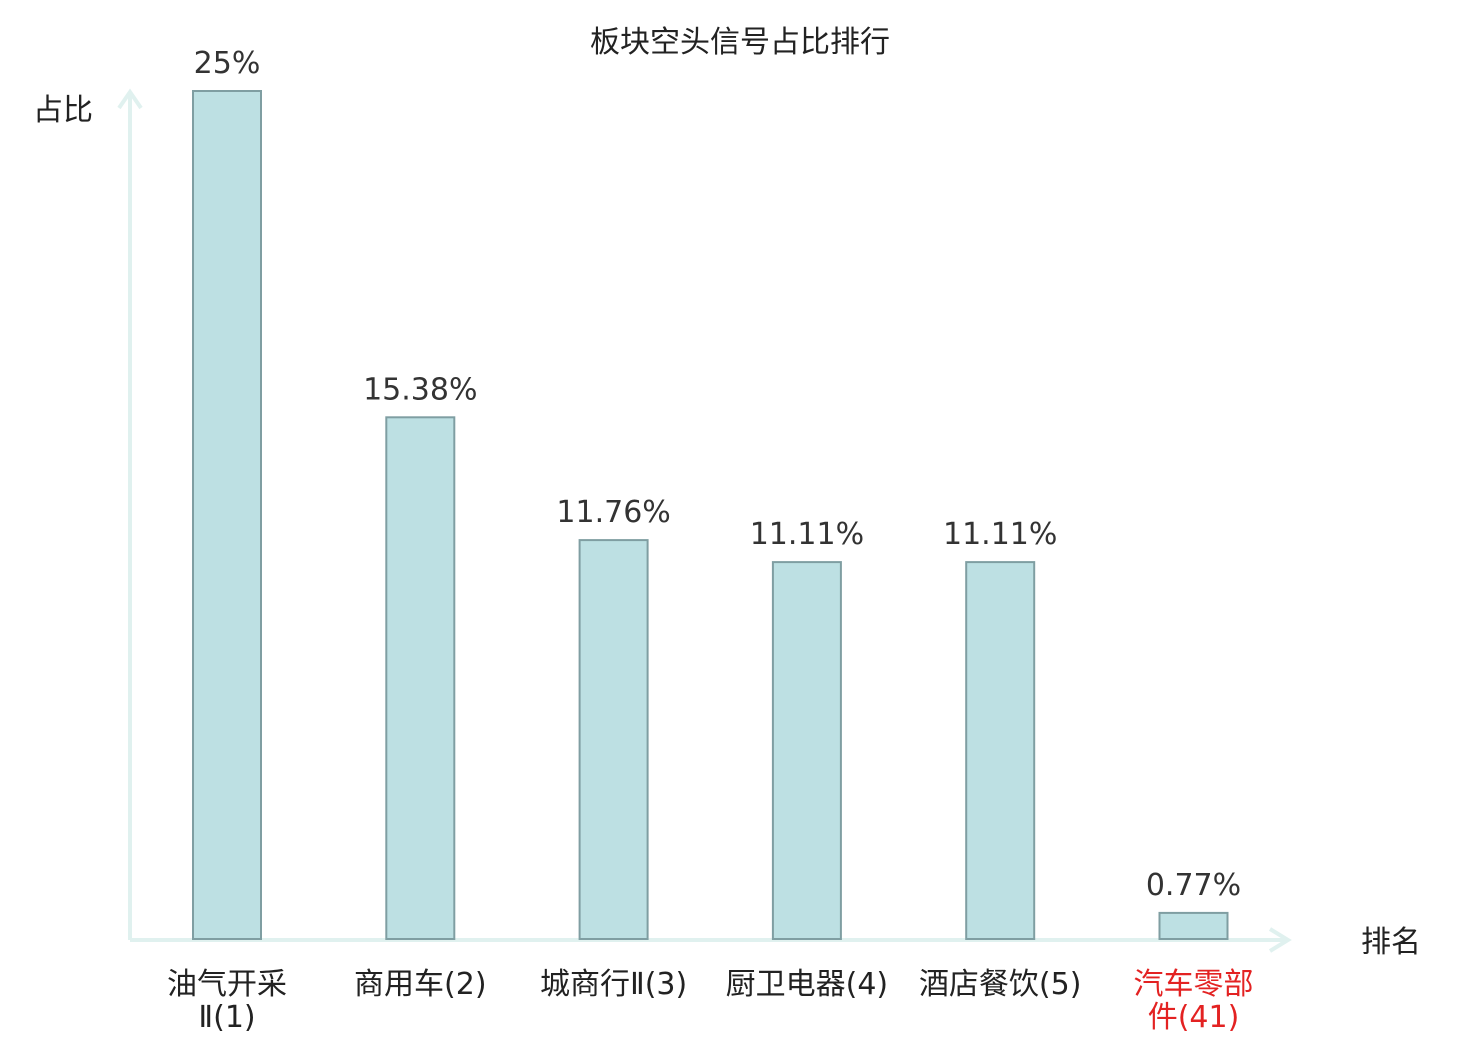 This screenshot has width=1480, height=1044. I want to click on x-tick-label-line: 汽车零部, so click(1194, 984).